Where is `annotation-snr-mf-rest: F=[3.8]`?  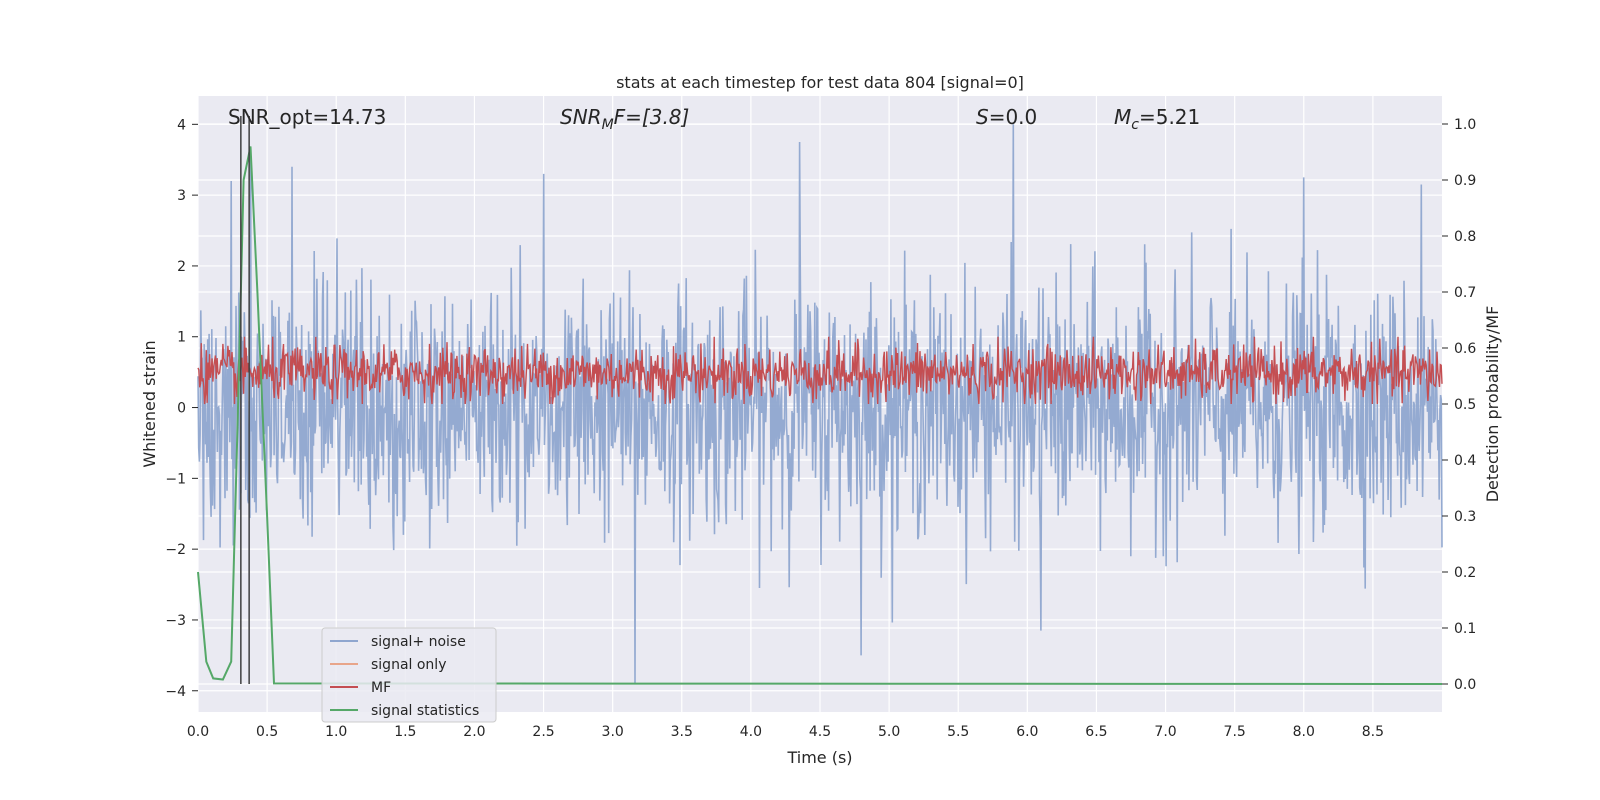
annotation-snr-mf-rest: F=[3.8] is located at coordinates (652, 117).